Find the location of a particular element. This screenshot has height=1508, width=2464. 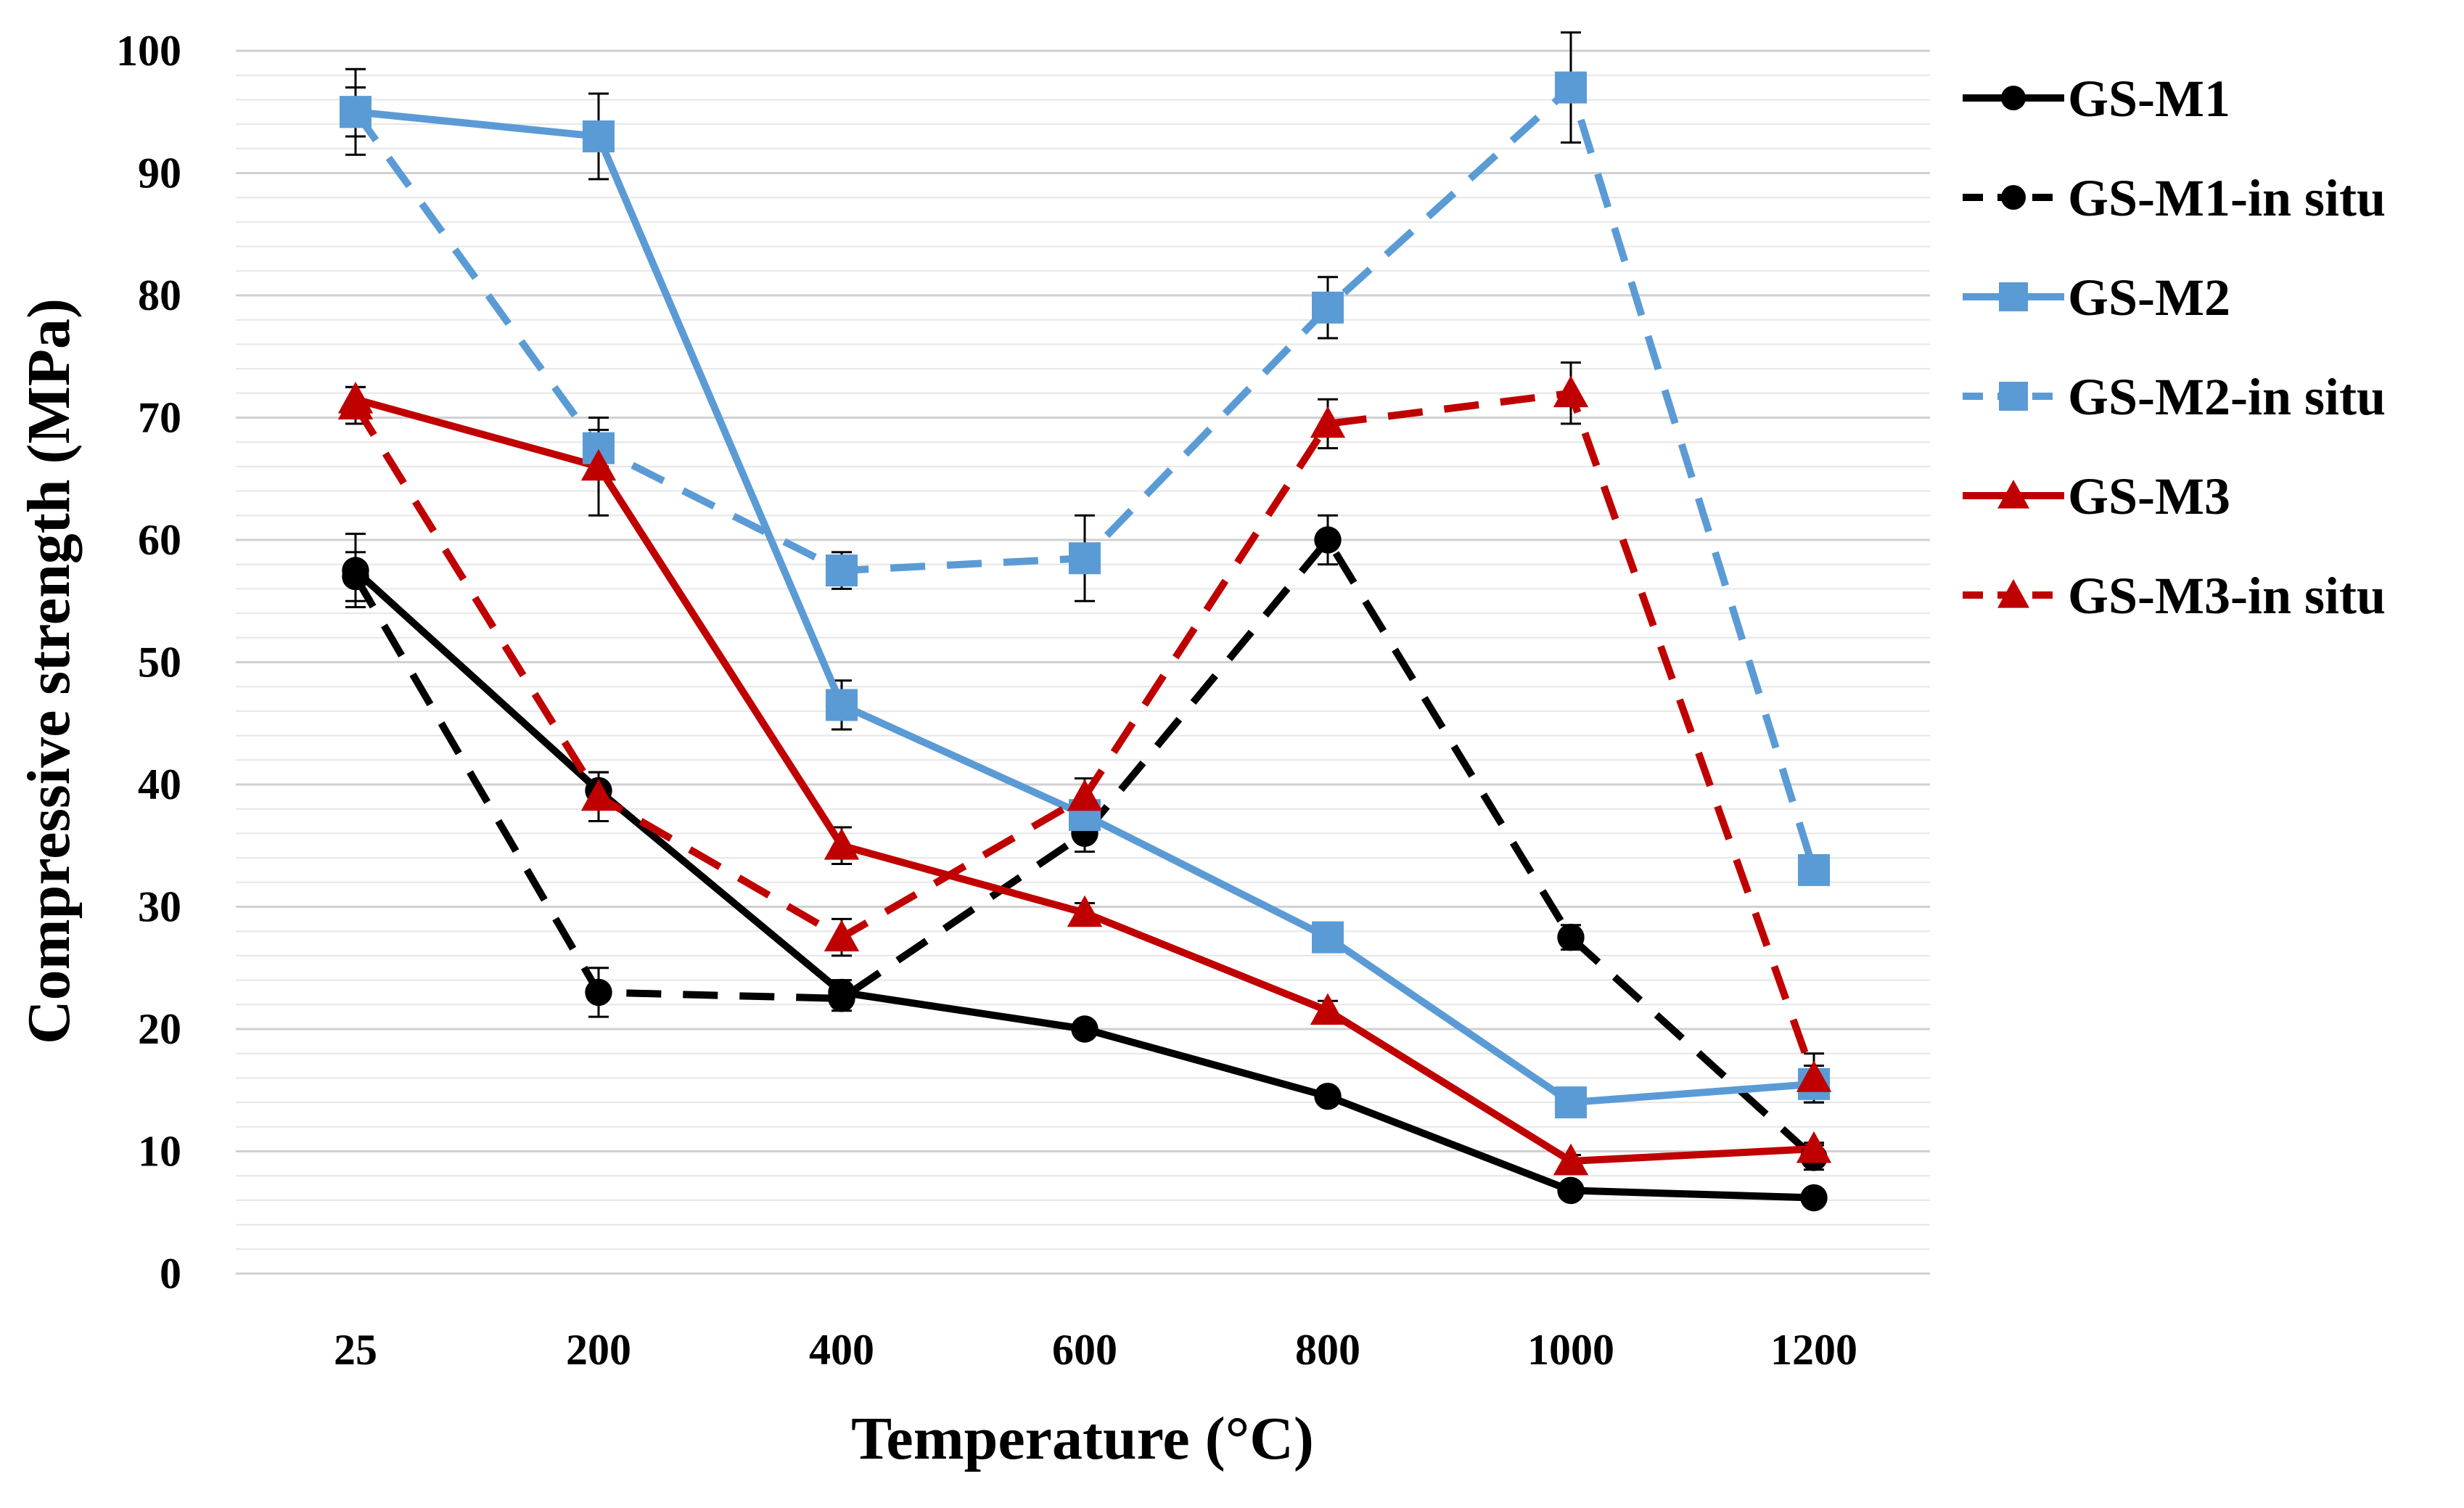

legend-label-gs-m3-in-situ: GS-M3-in situ is located at coordinates (2227, 596).